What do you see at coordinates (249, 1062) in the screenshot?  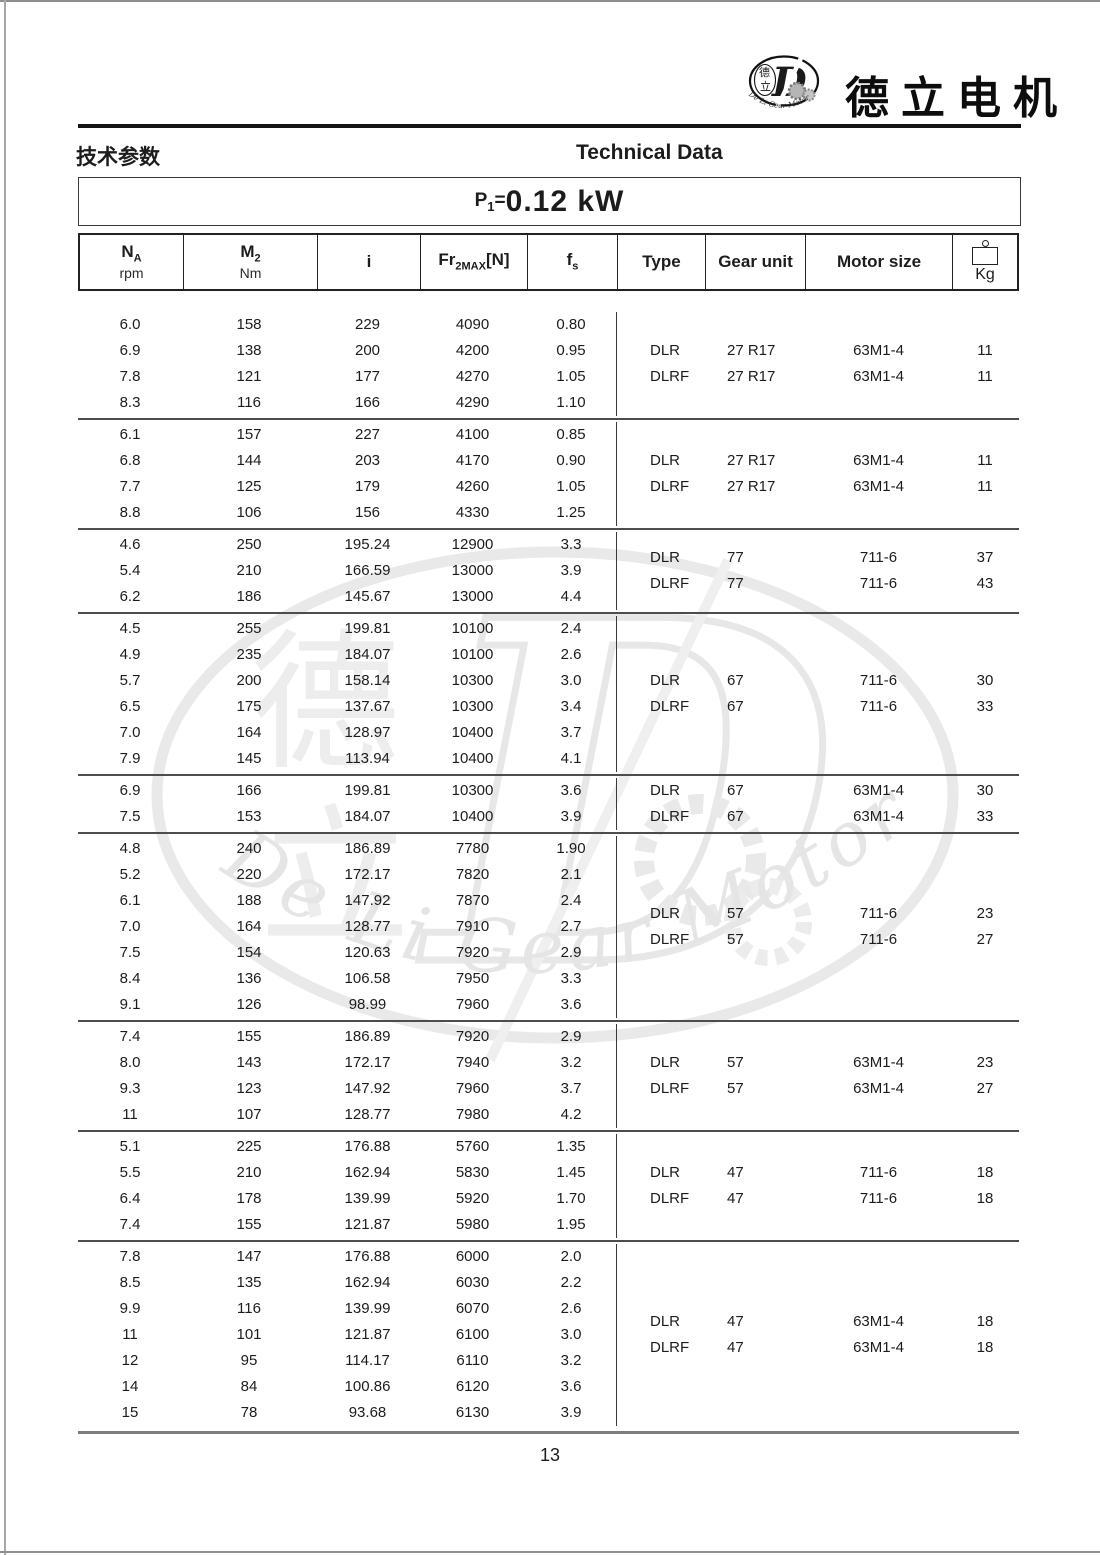 I see `value-cell: 143` at bounding box center [249, 1062].